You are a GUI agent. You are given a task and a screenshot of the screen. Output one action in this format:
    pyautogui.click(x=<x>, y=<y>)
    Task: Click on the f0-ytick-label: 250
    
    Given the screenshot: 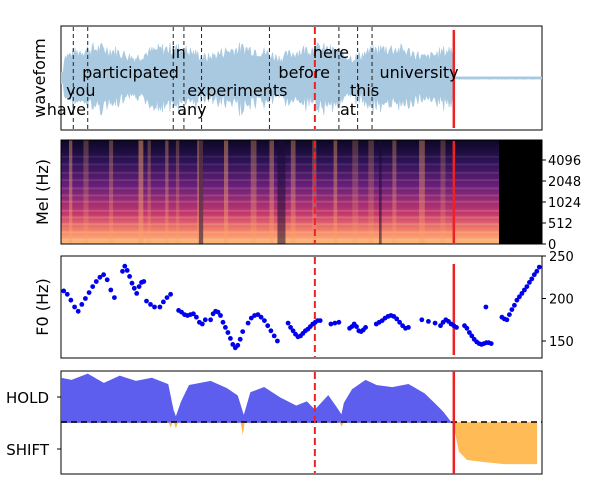 What is the action you would take?
    pyautogui.click(x=561, y=257)
    